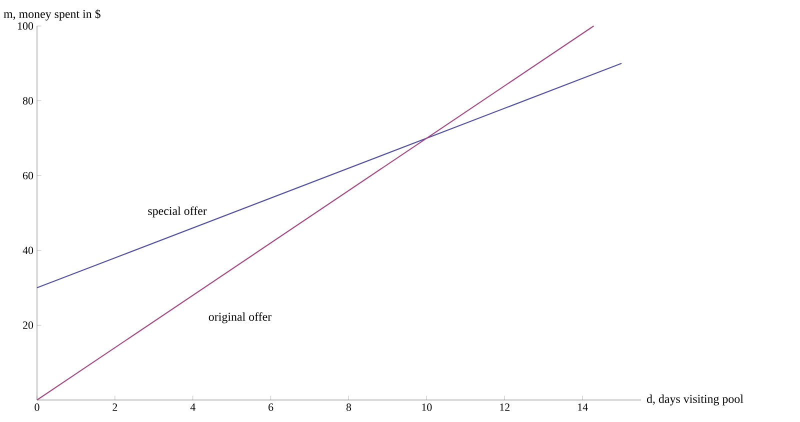  I want to click on x-tick-label: 12, so click(505, 407).